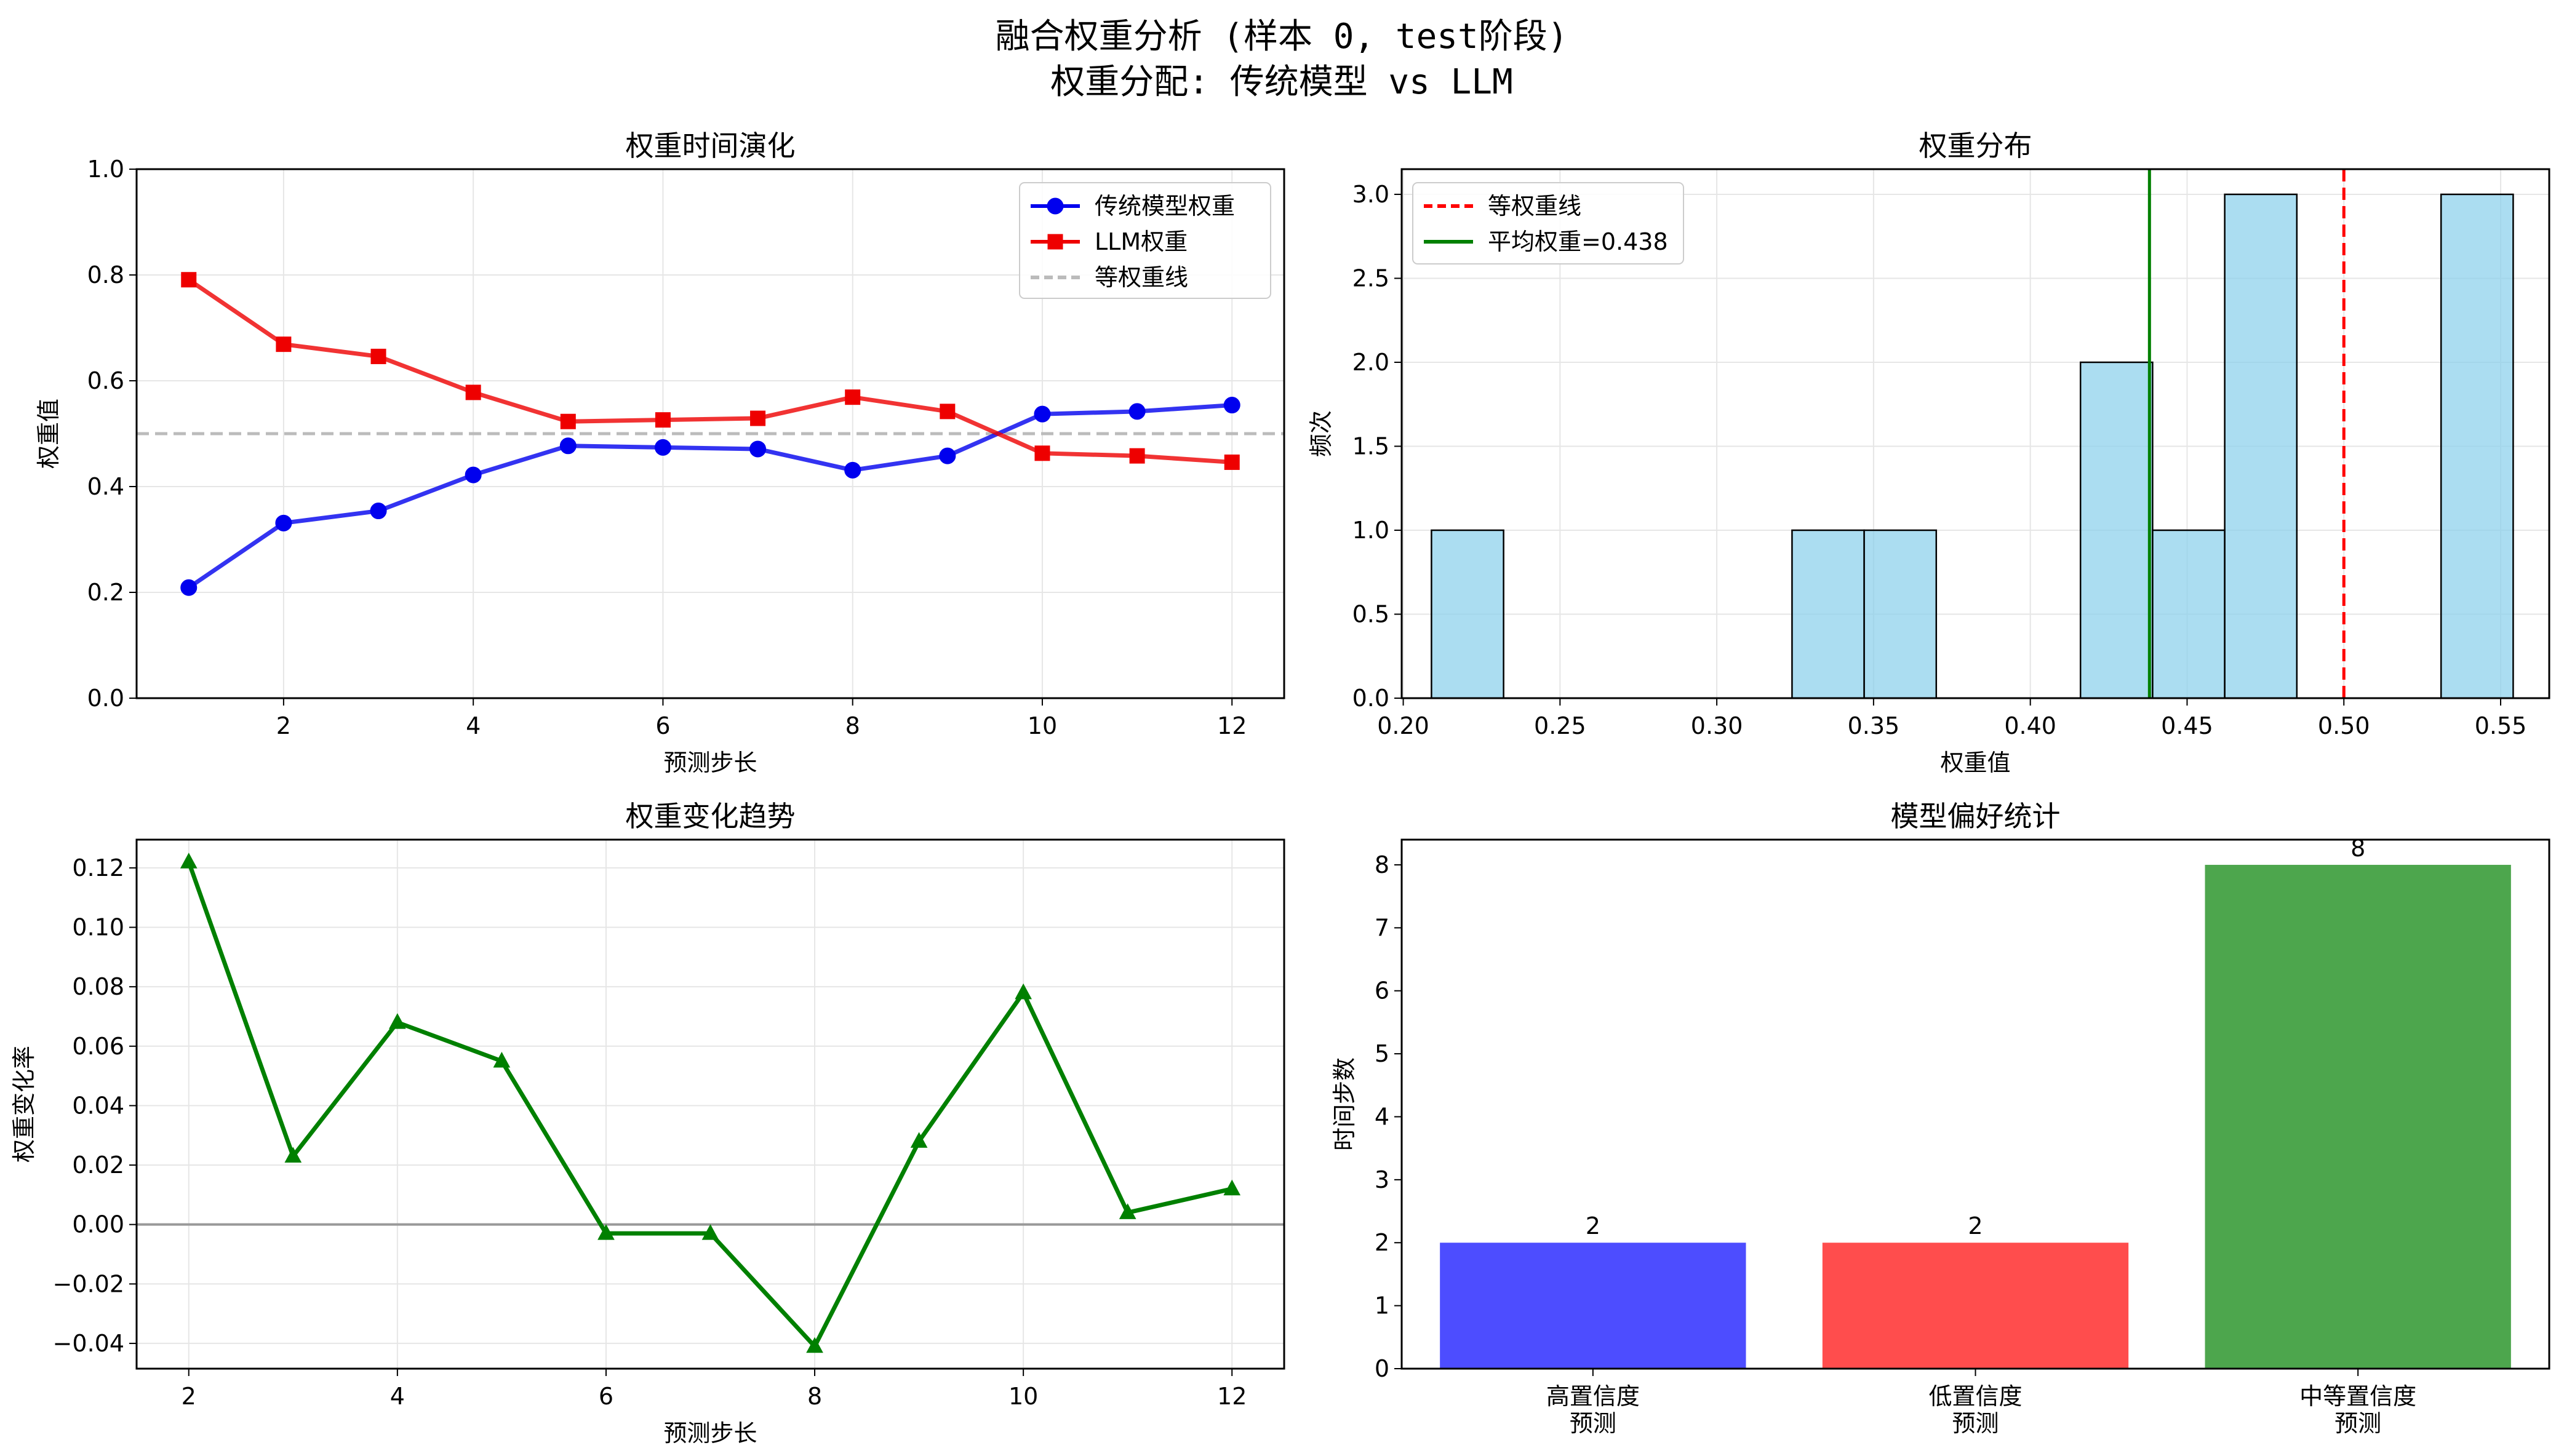 The image size is (2564, 1456). I want to click on y-axis-label: 权重值, so click(48, 434).